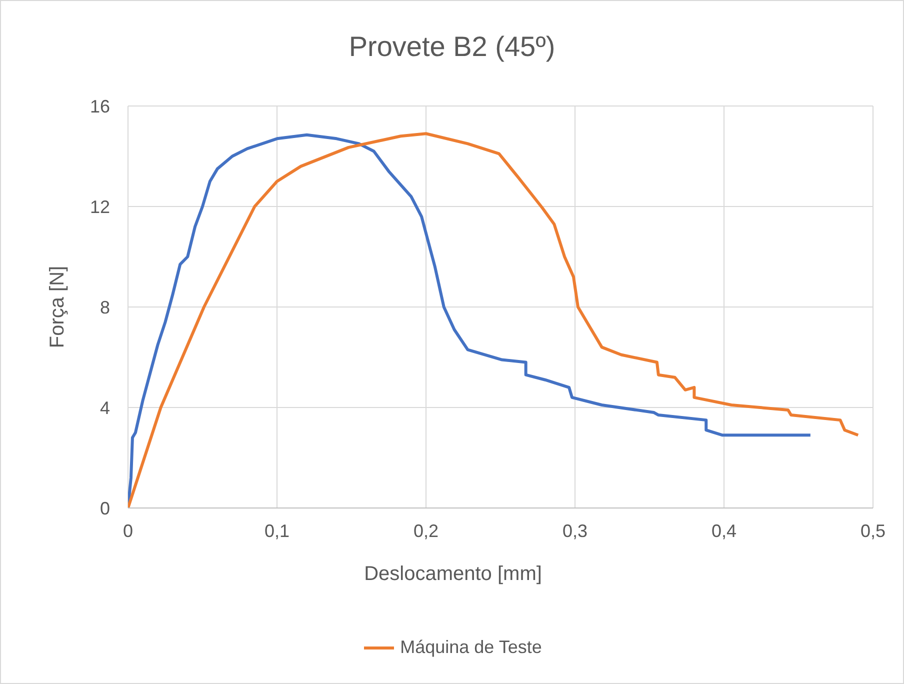 The height and width of the screenshot is (684, 904). Describe the element at coordinates (105, 408) in the screenshot. I see `y-tick-label: 4` at that location.